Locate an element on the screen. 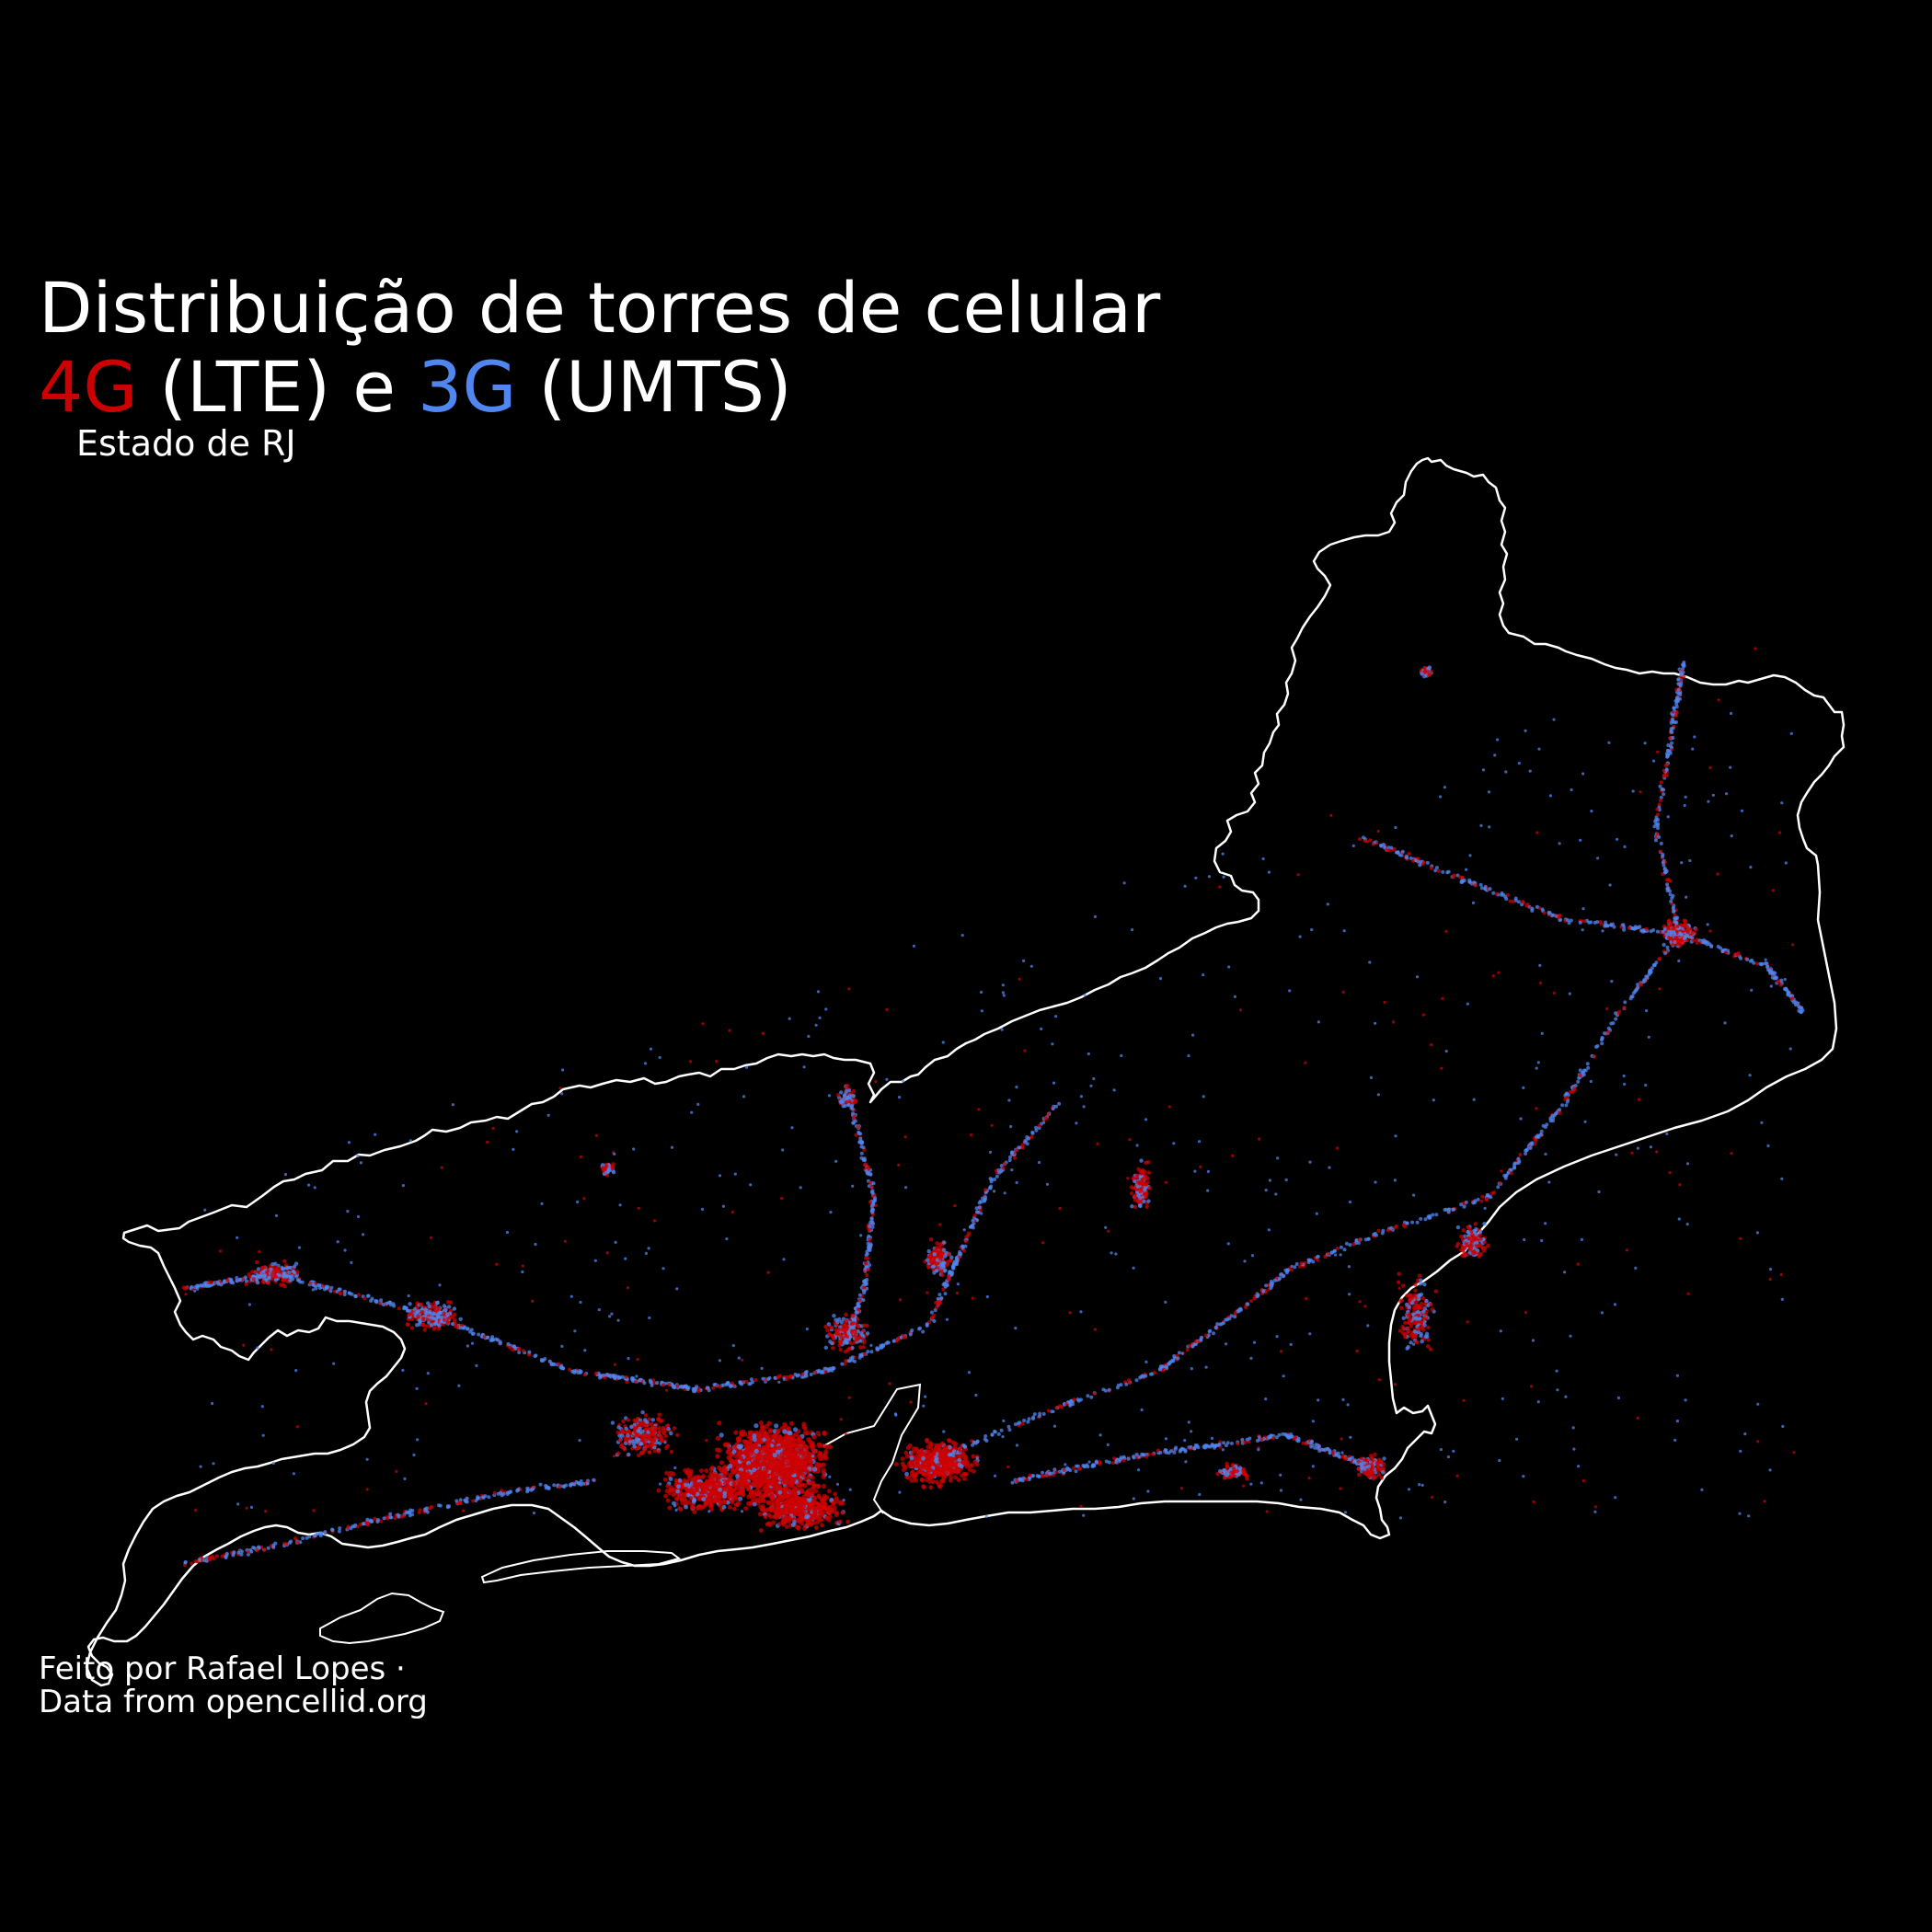 The height and width of the screenshot is (1932, 1932). legend-3g-label: 3G is located at coordinates (467, 387).